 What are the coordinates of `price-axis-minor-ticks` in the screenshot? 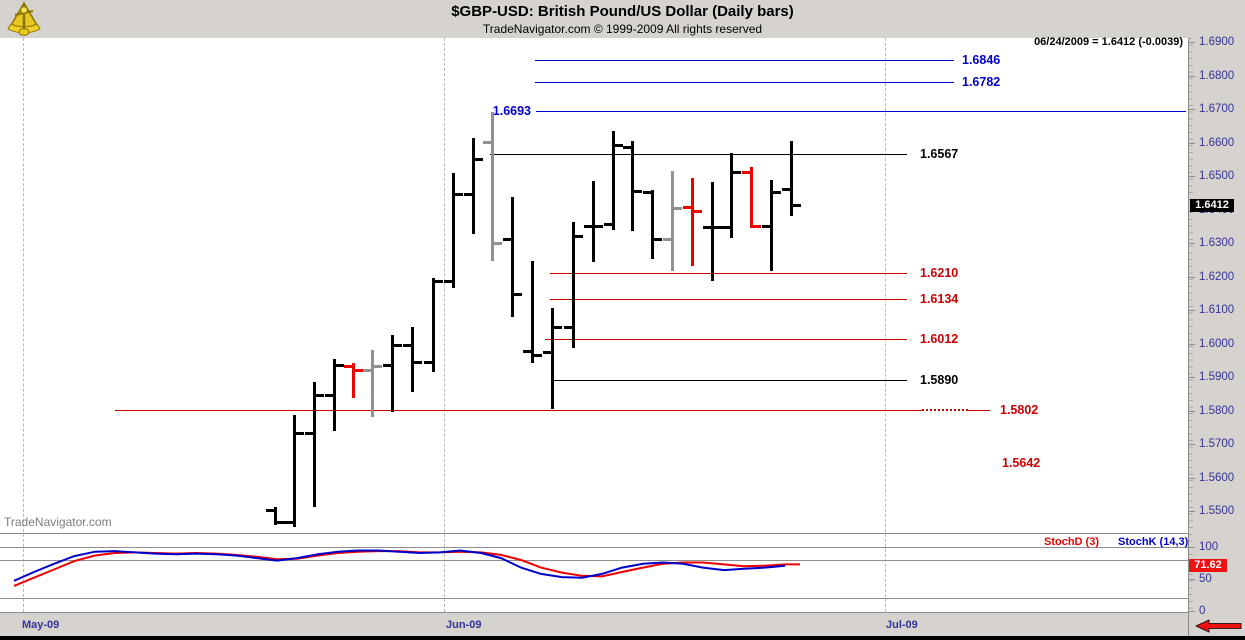 It's located at (1191, 325).